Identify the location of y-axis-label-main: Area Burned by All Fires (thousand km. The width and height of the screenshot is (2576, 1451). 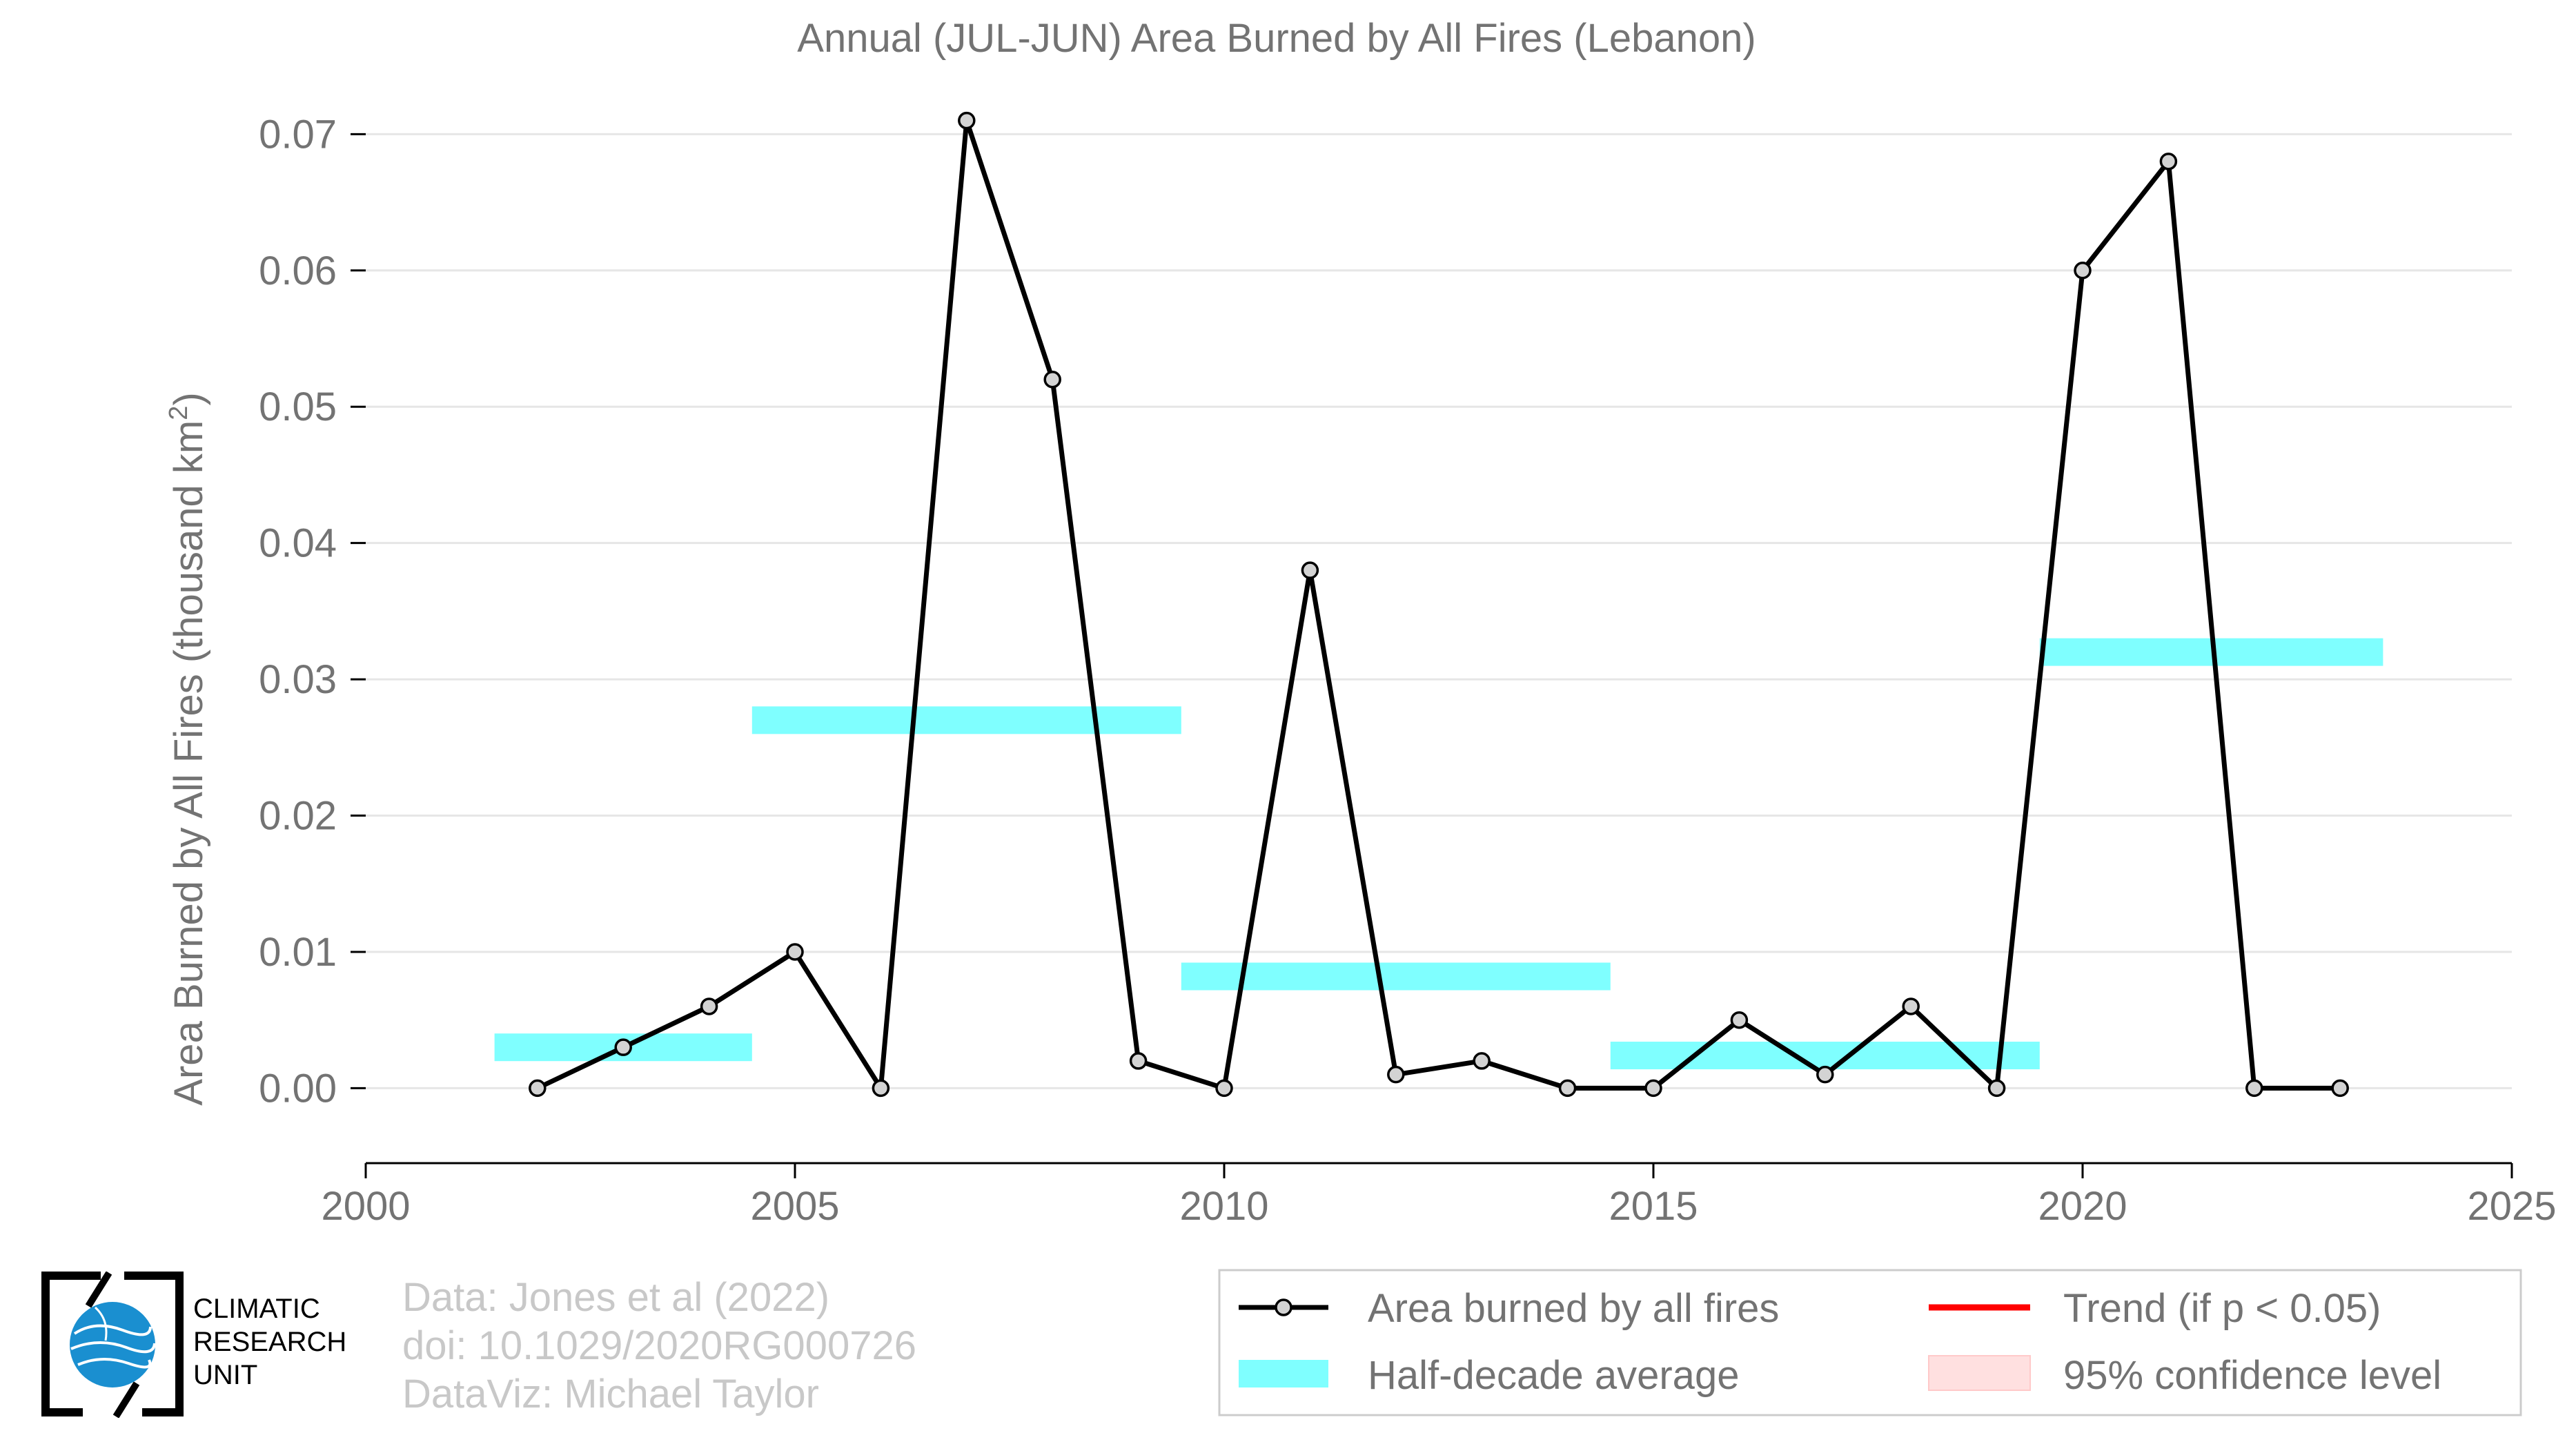
(188, 763).